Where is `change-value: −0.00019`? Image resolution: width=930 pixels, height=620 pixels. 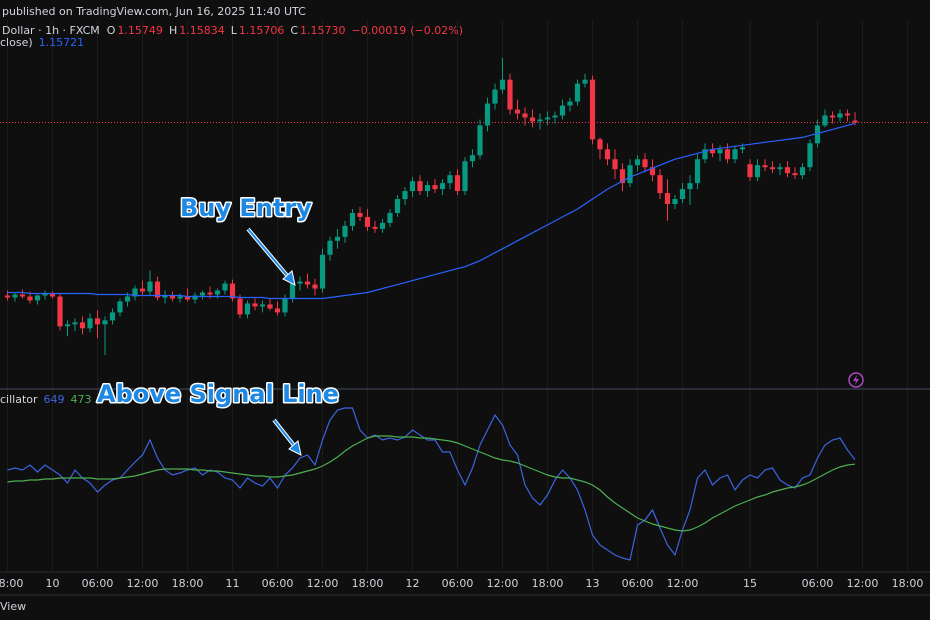
change-value: −0.00019 is located at coordinates (379, 30).